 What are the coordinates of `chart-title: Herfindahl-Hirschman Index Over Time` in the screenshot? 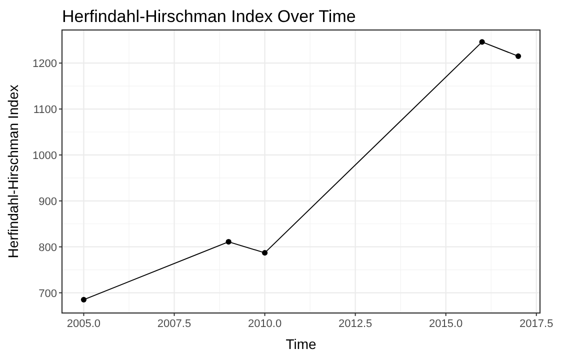 It's located at (209, 16).